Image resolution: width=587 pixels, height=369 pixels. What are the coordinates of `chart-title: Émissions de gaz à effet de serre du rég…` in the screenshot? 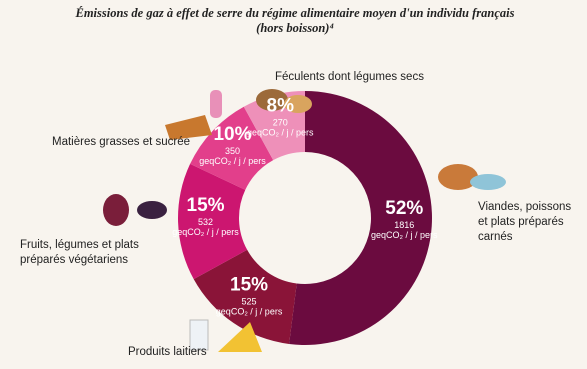 It's located at (295, 20).